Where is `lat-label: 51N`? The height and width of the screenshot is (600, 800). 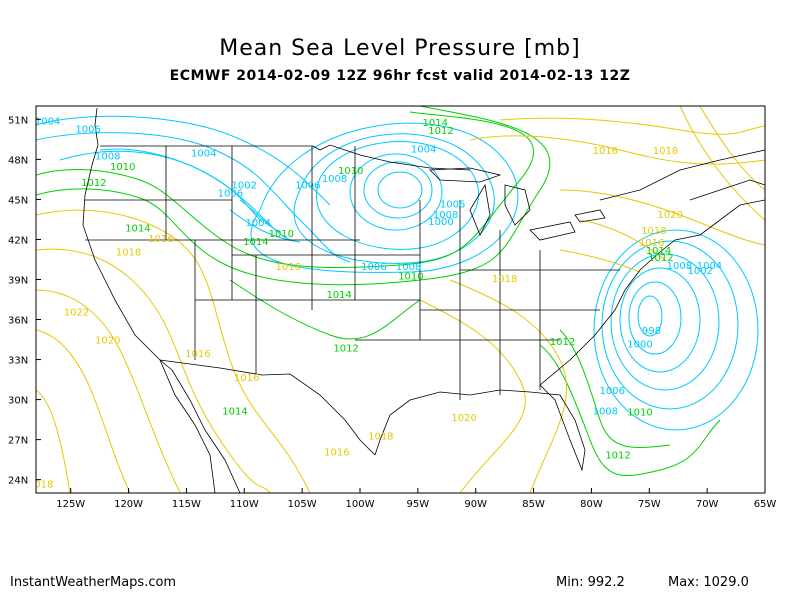
lat-label: 51N is located at coordinates (18, 120).